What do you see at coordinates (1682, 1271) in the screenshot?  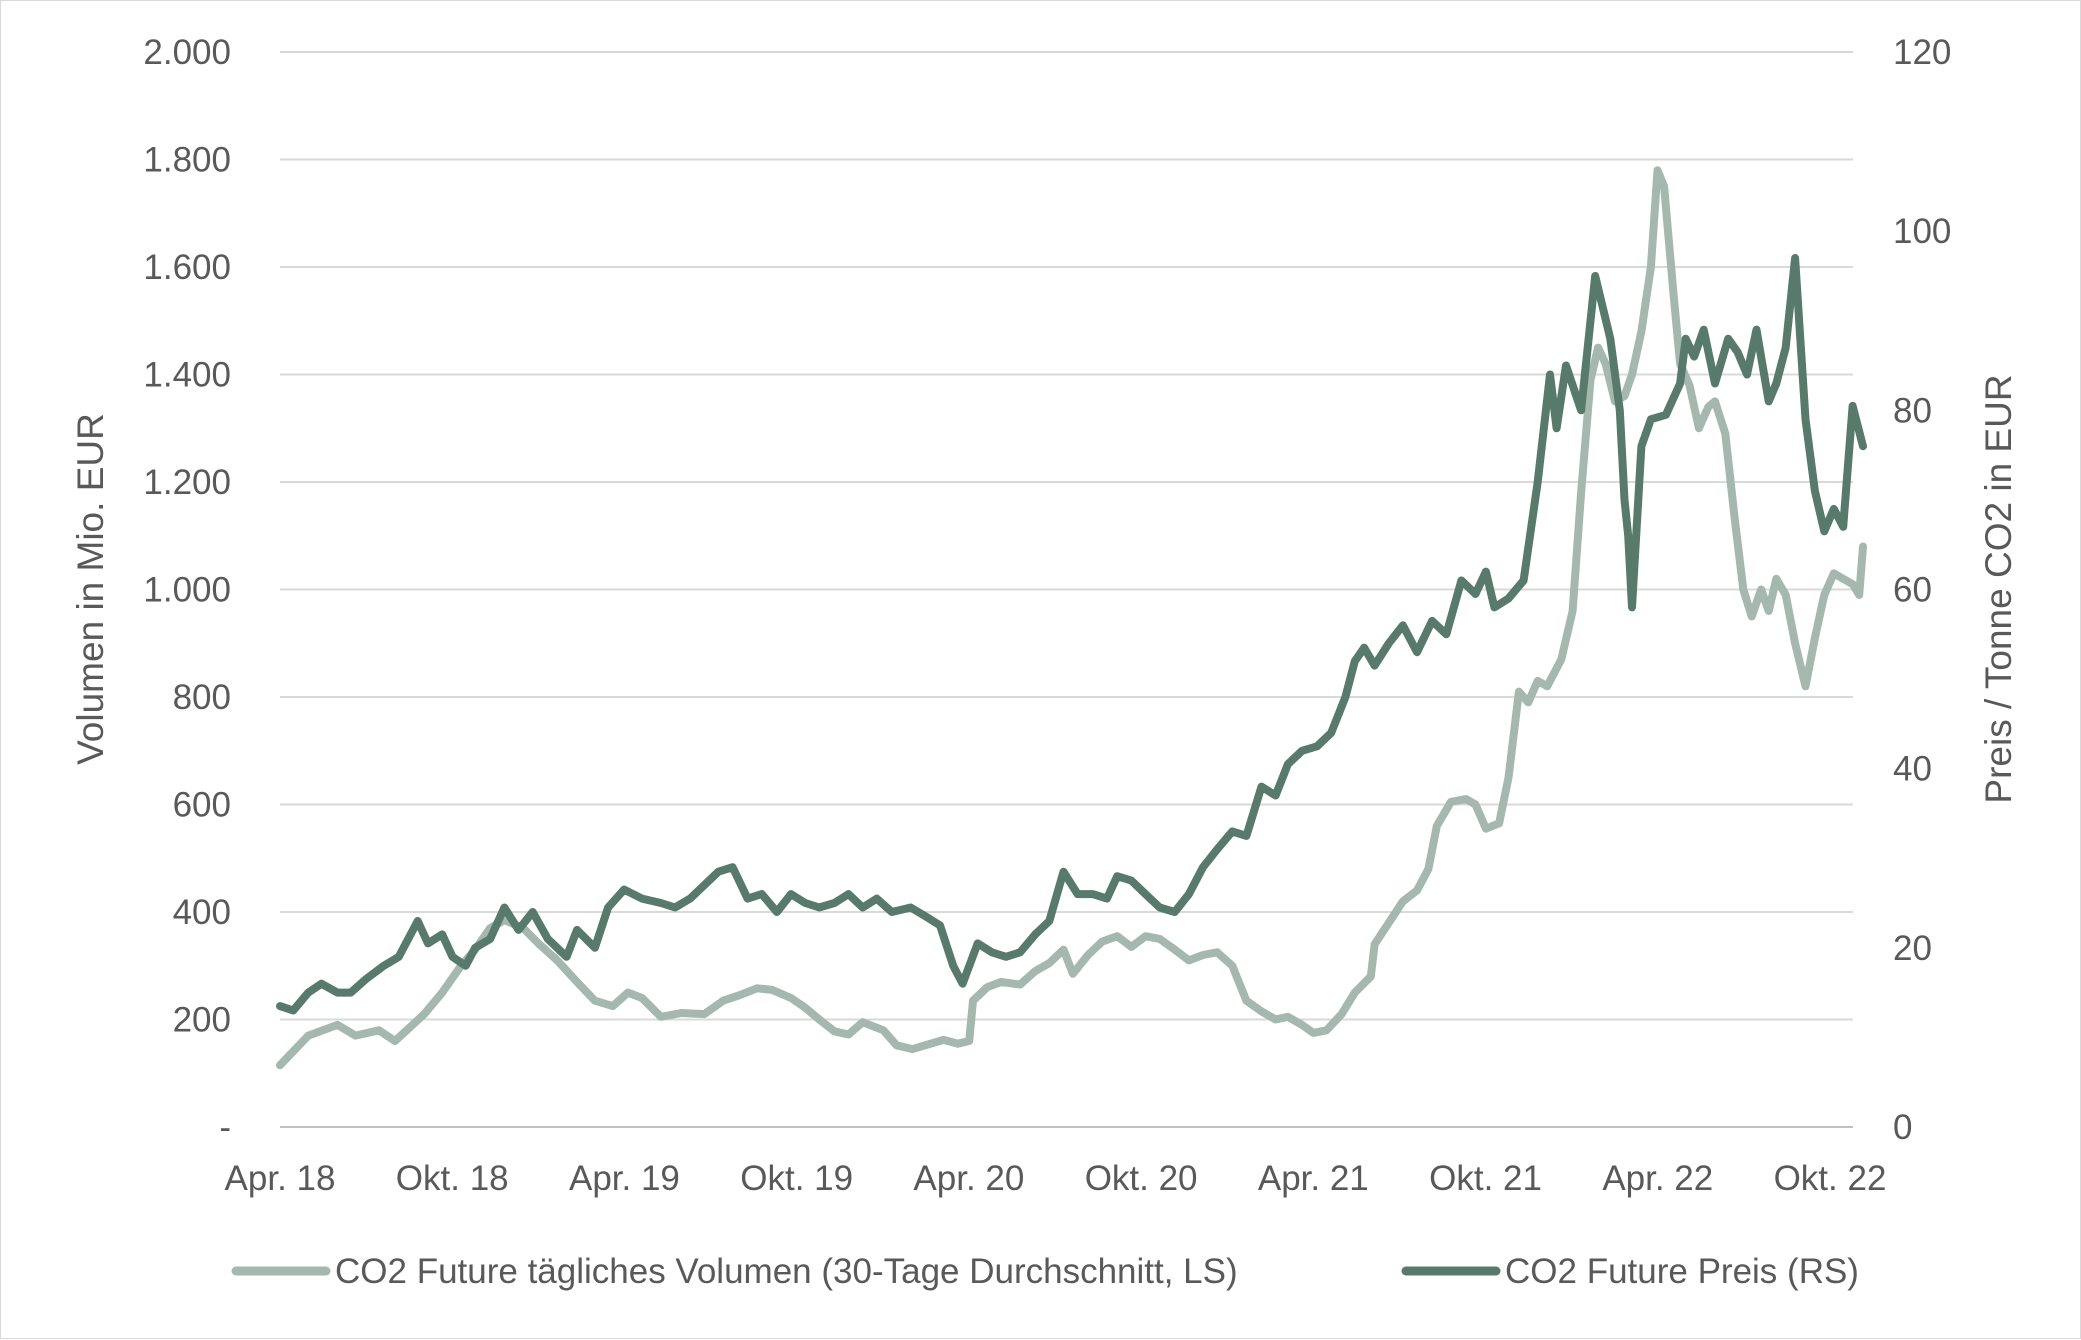 I see `legend-label-price: CO2 Future Preis (RS)` at bounding box center [1682, 1271].